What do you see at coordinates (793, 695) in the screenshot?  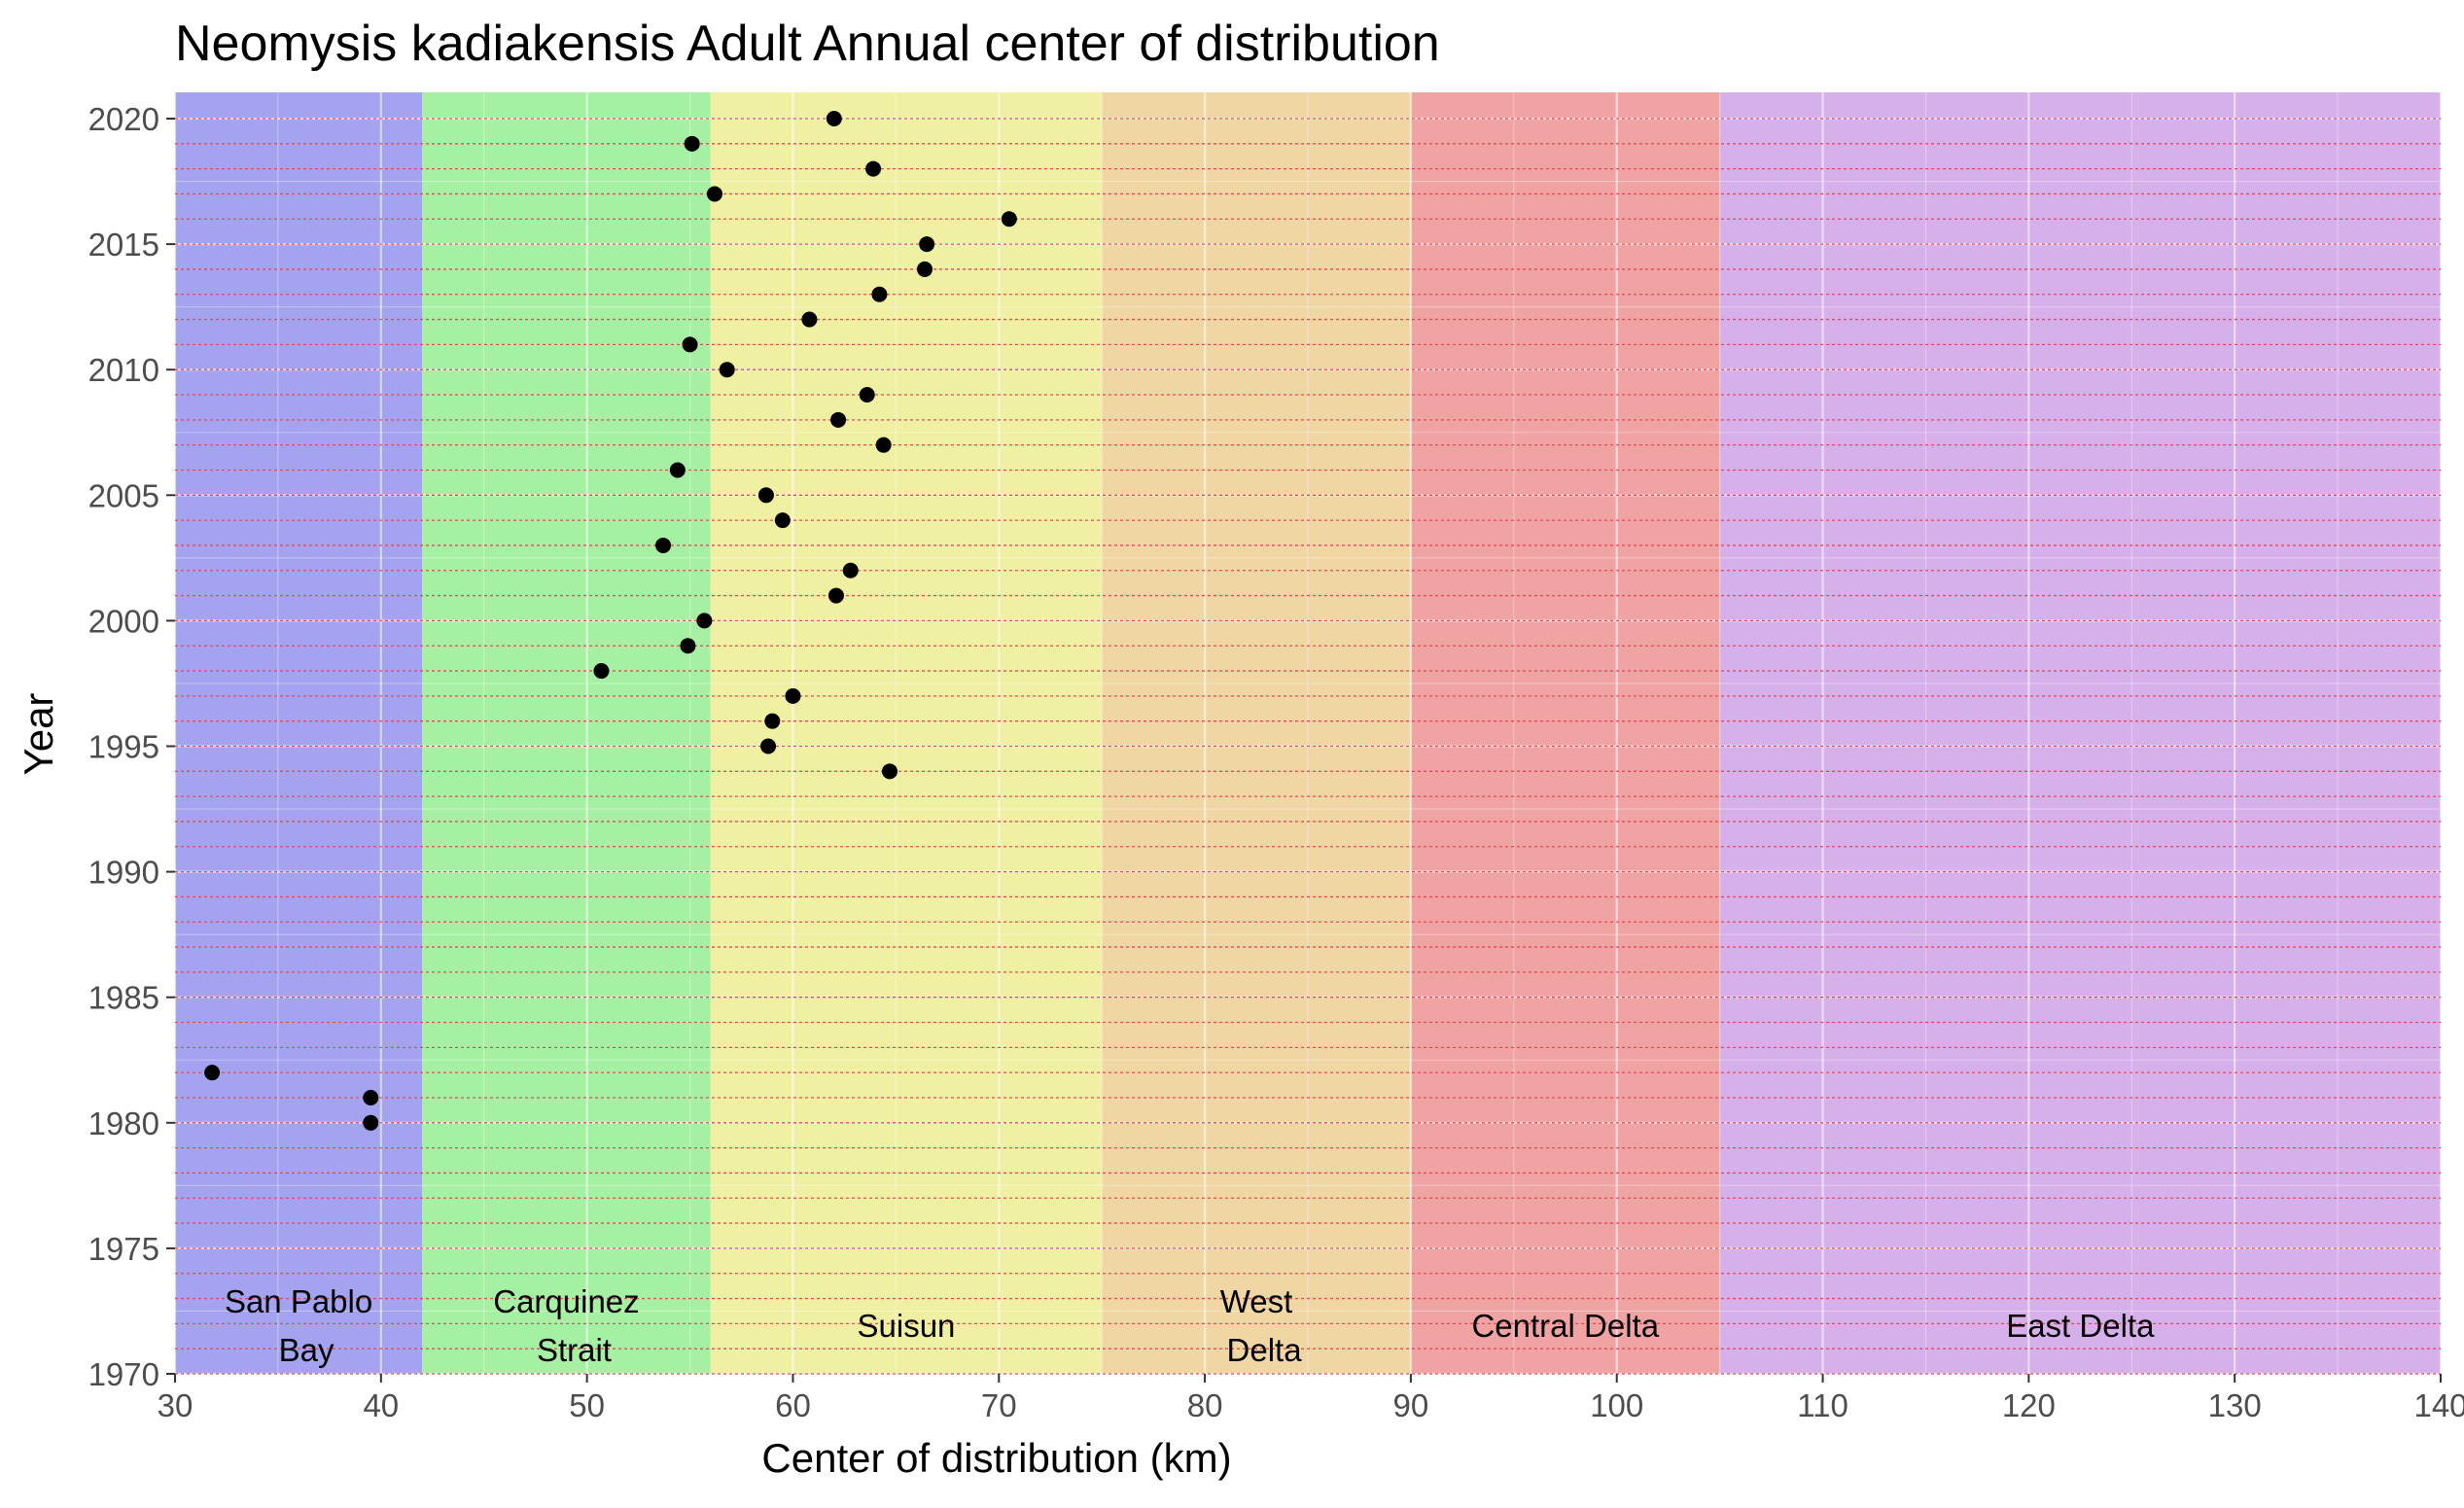 I see `data-point-1997` at bounding box center [793, 695].